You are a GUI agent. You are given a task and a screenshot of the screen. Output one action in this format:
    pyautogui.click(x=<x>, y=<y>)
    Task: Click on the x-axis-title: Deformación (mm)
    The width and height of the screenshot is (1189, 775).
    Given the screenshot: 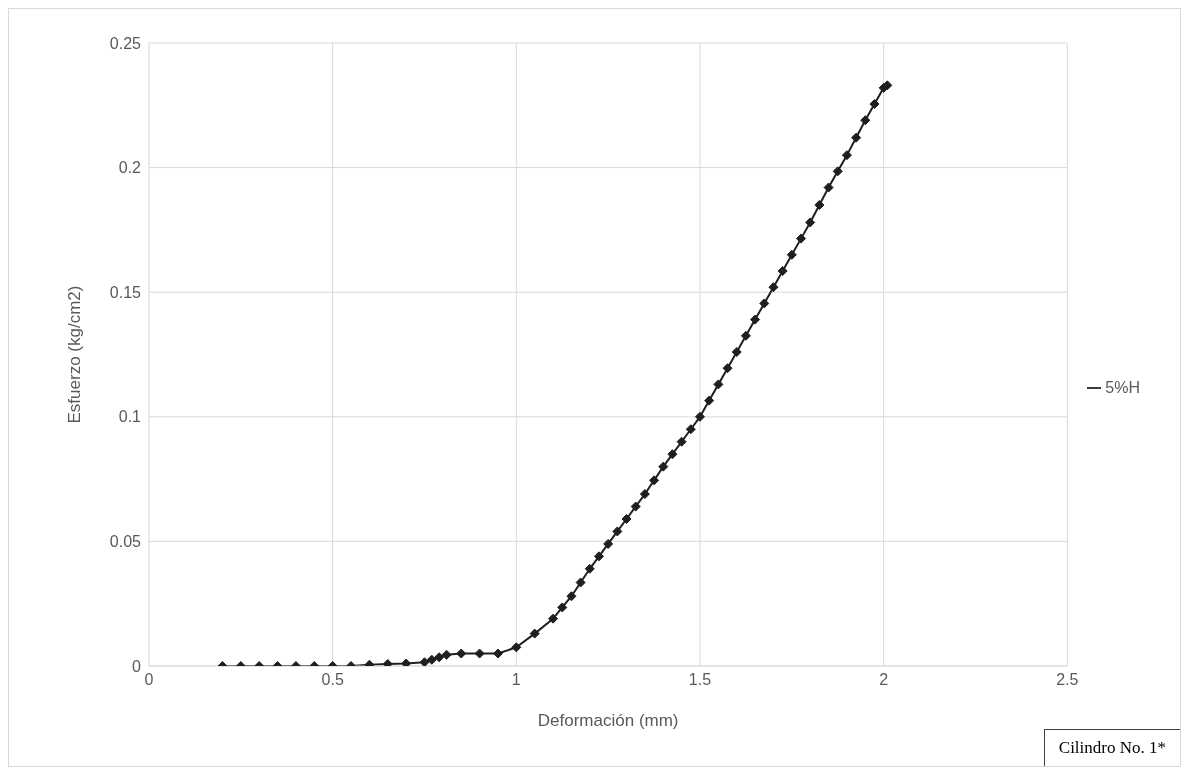 What is the action you would take?
    pyautogui.click(x=608, y=720)
    